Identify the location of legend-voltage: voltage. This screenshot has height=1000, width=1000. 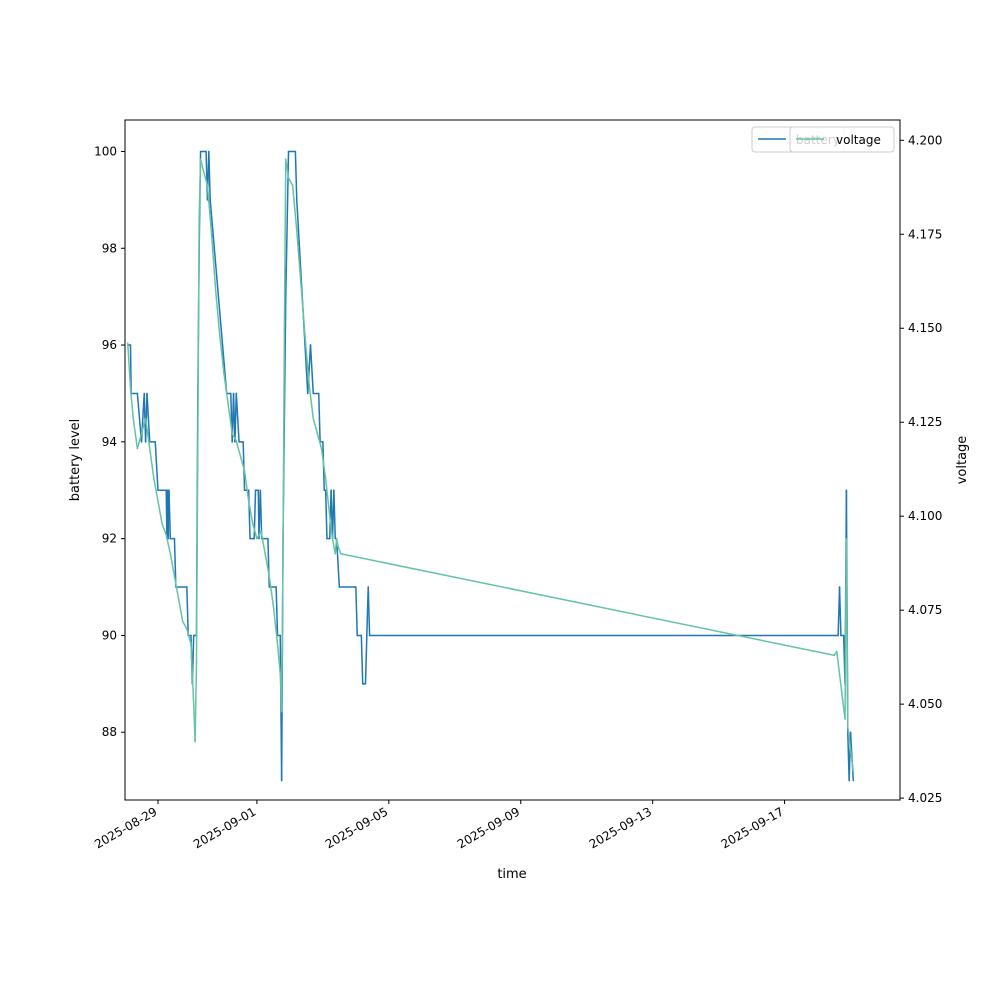
(842, 139).